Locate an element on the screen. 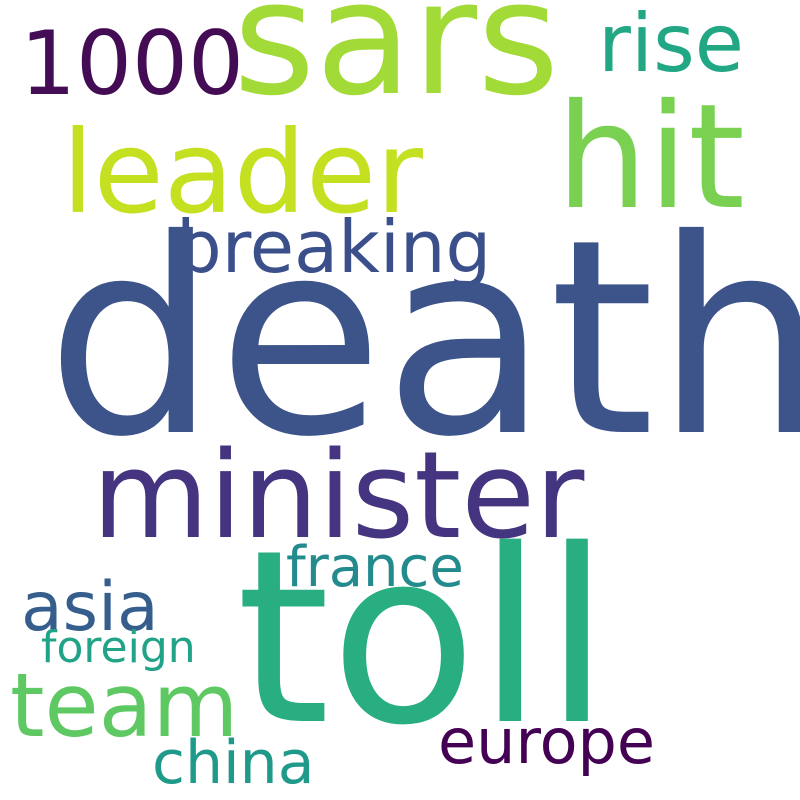  word-leader: leader is located at coordinates (243, 172).